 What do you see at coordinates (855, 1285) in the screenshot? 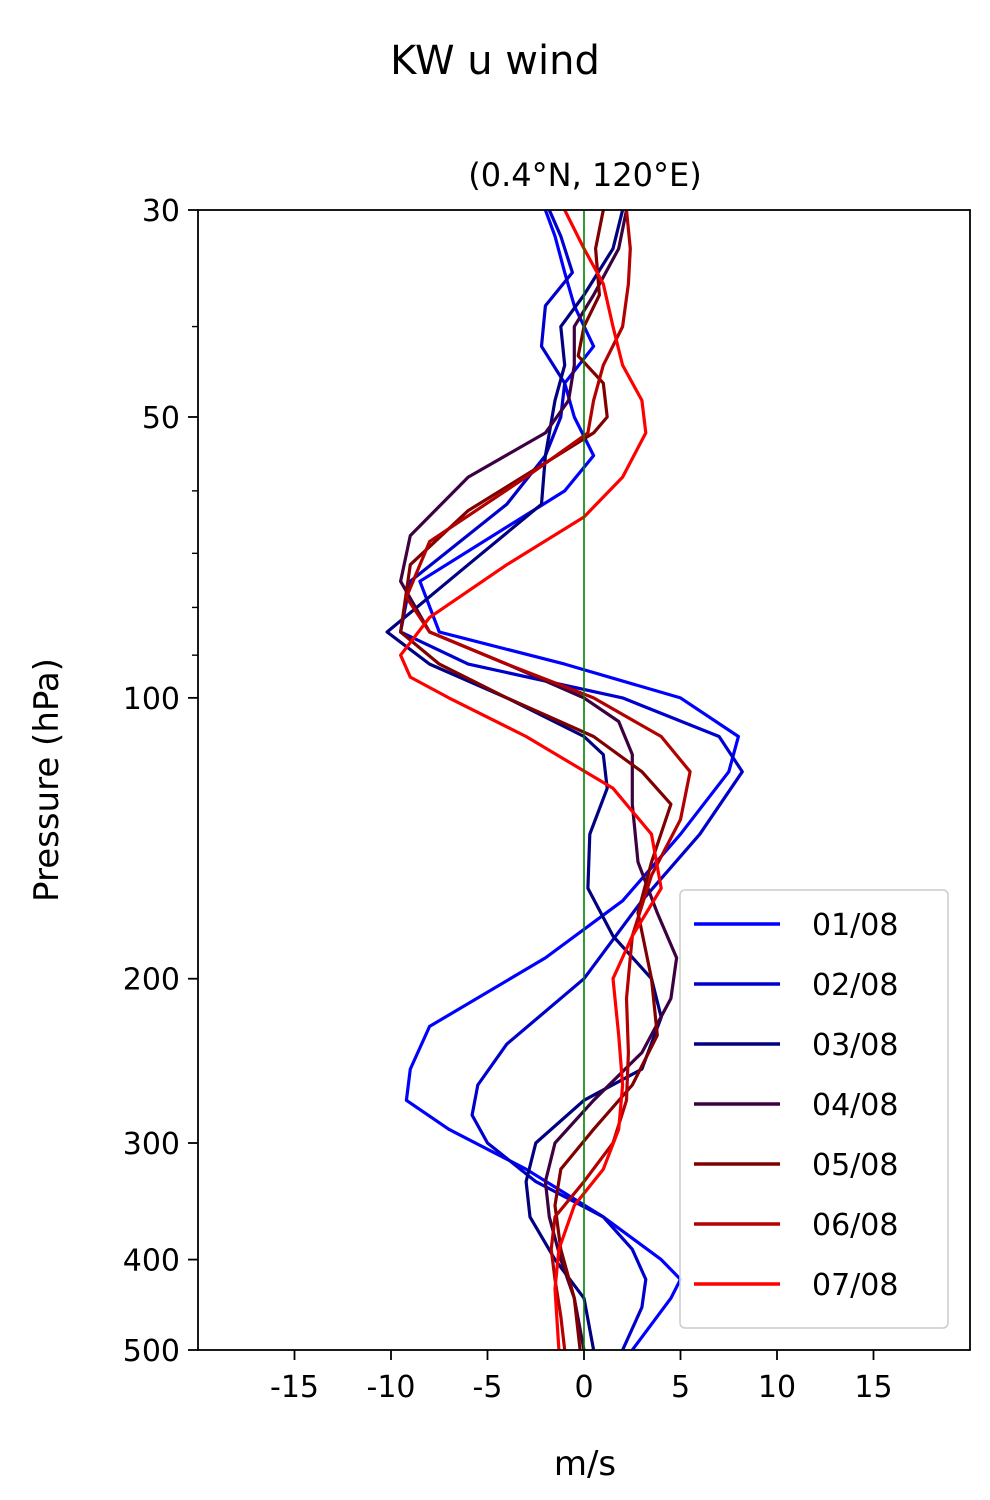
I see `legend-label-7: 07/08` at bounding box center [855, 1285].